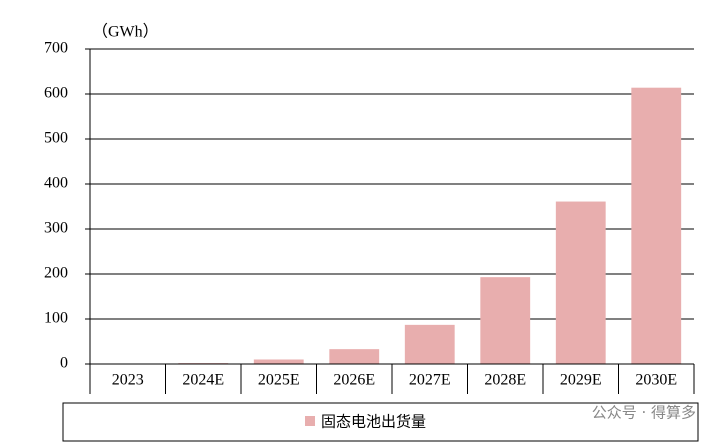 This screenshot has width=722, height=443. I want to click on y-tick-label: 200, so click(56, 273).